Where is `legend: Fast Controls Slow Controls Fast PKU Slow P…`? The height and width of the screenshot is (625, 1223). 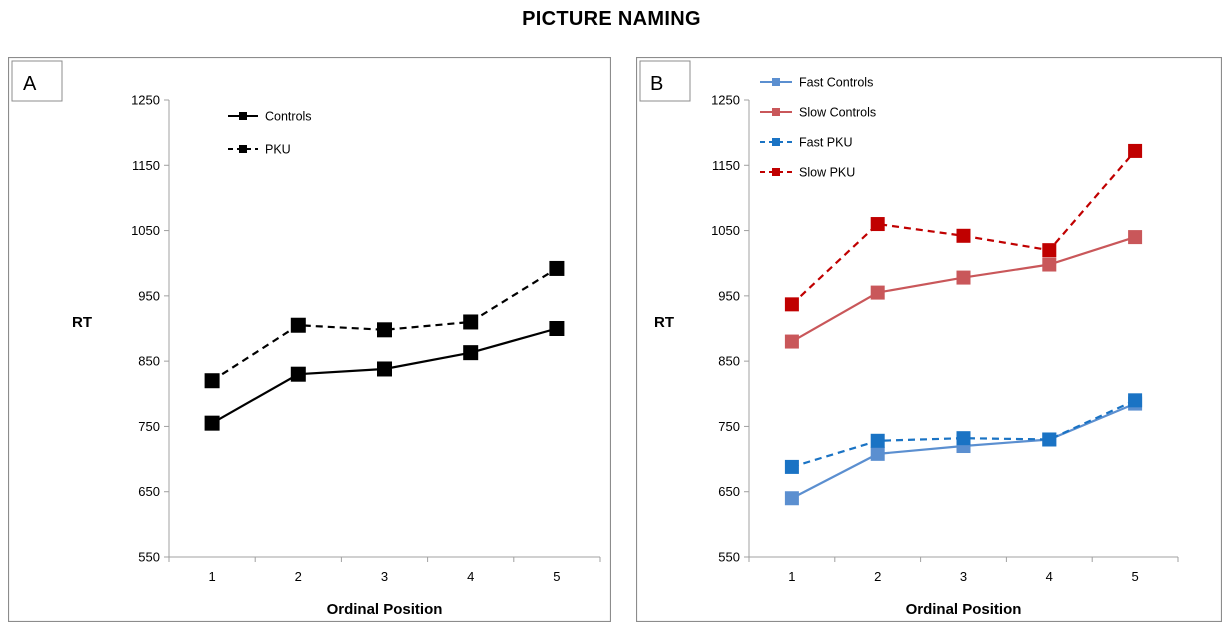
legend: Fast Controls Slow Controls Fast PKU Slow P… is located at coordinates (818, 128).